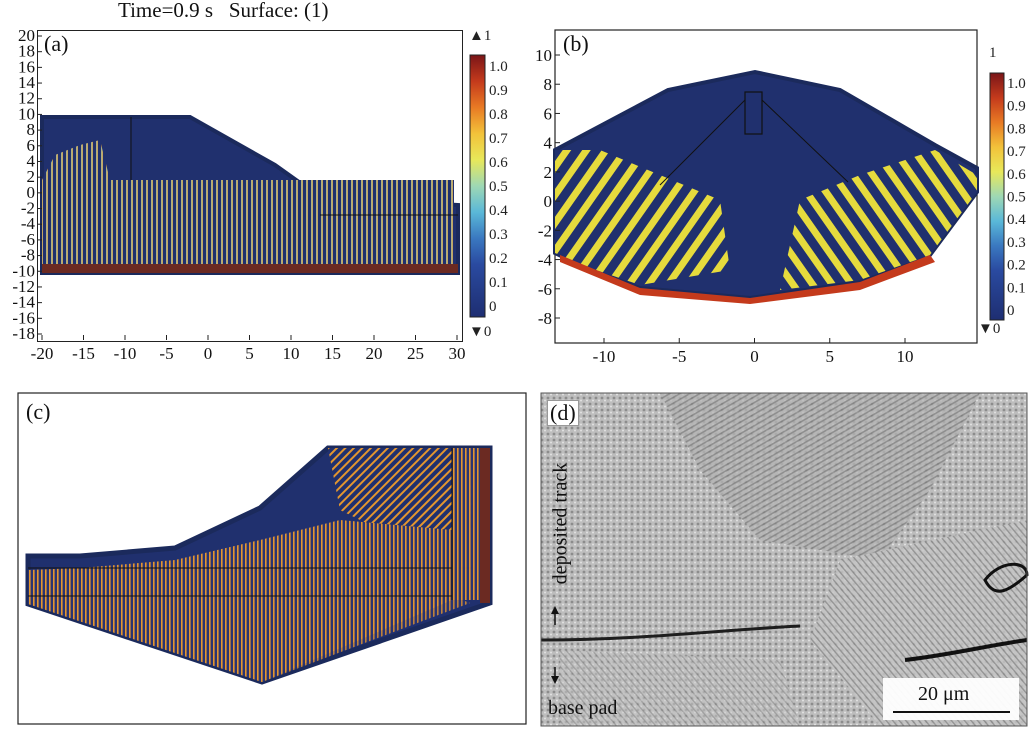 The width and height of the screenshot is (1030, 729). Describe the element at coordinates (125, 353) in the screenshot. I see `panel-a-x-tick-label: -10` at that location.